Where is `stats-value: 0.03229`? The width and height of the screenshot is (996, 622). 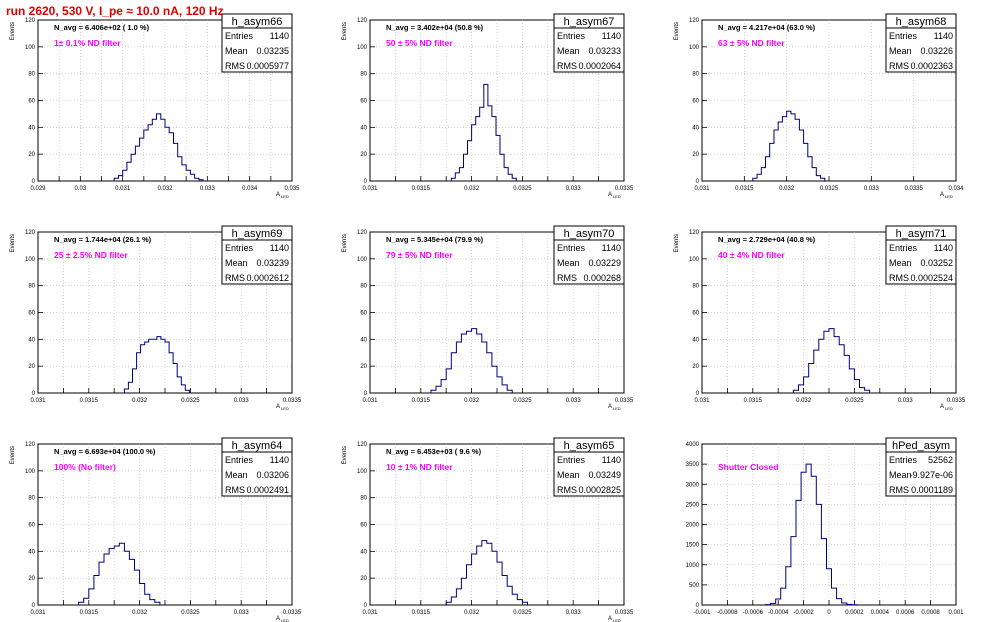
stats-value: 0.03229 is located at coordinates (604, 263).